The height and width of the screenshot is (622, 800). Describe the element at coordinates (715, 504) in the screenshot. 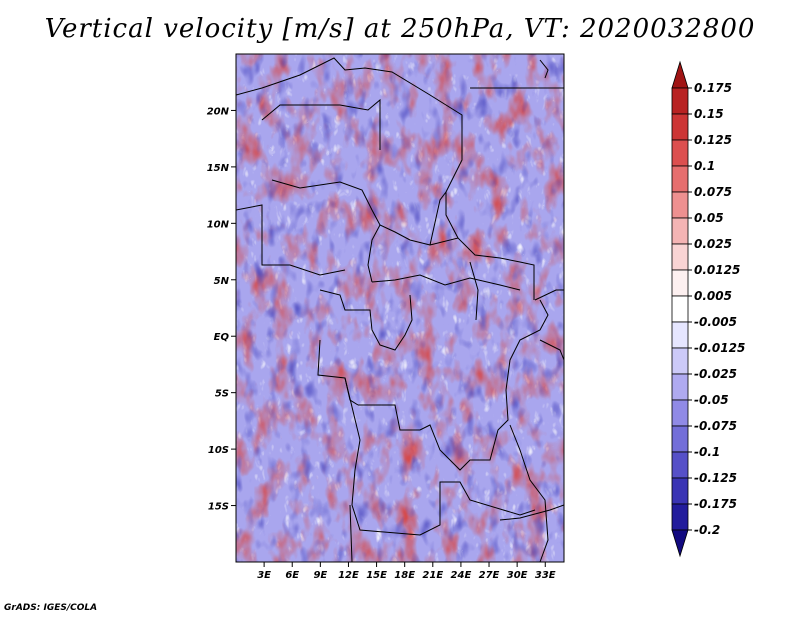

I see `colorbar-label: -0.175` at that location.